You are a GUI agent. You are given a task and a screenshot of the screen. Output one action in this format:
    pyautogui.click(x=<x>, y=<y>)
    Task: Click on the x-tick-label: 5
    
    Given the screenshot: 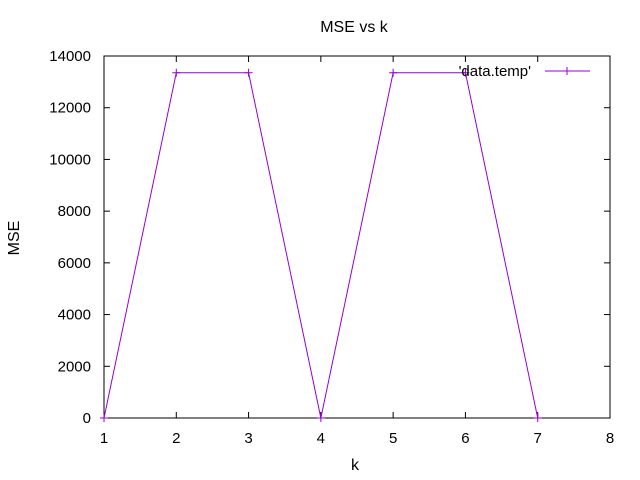 What is the action you would take?
    pyautogui.click(x=393, y=438)
    